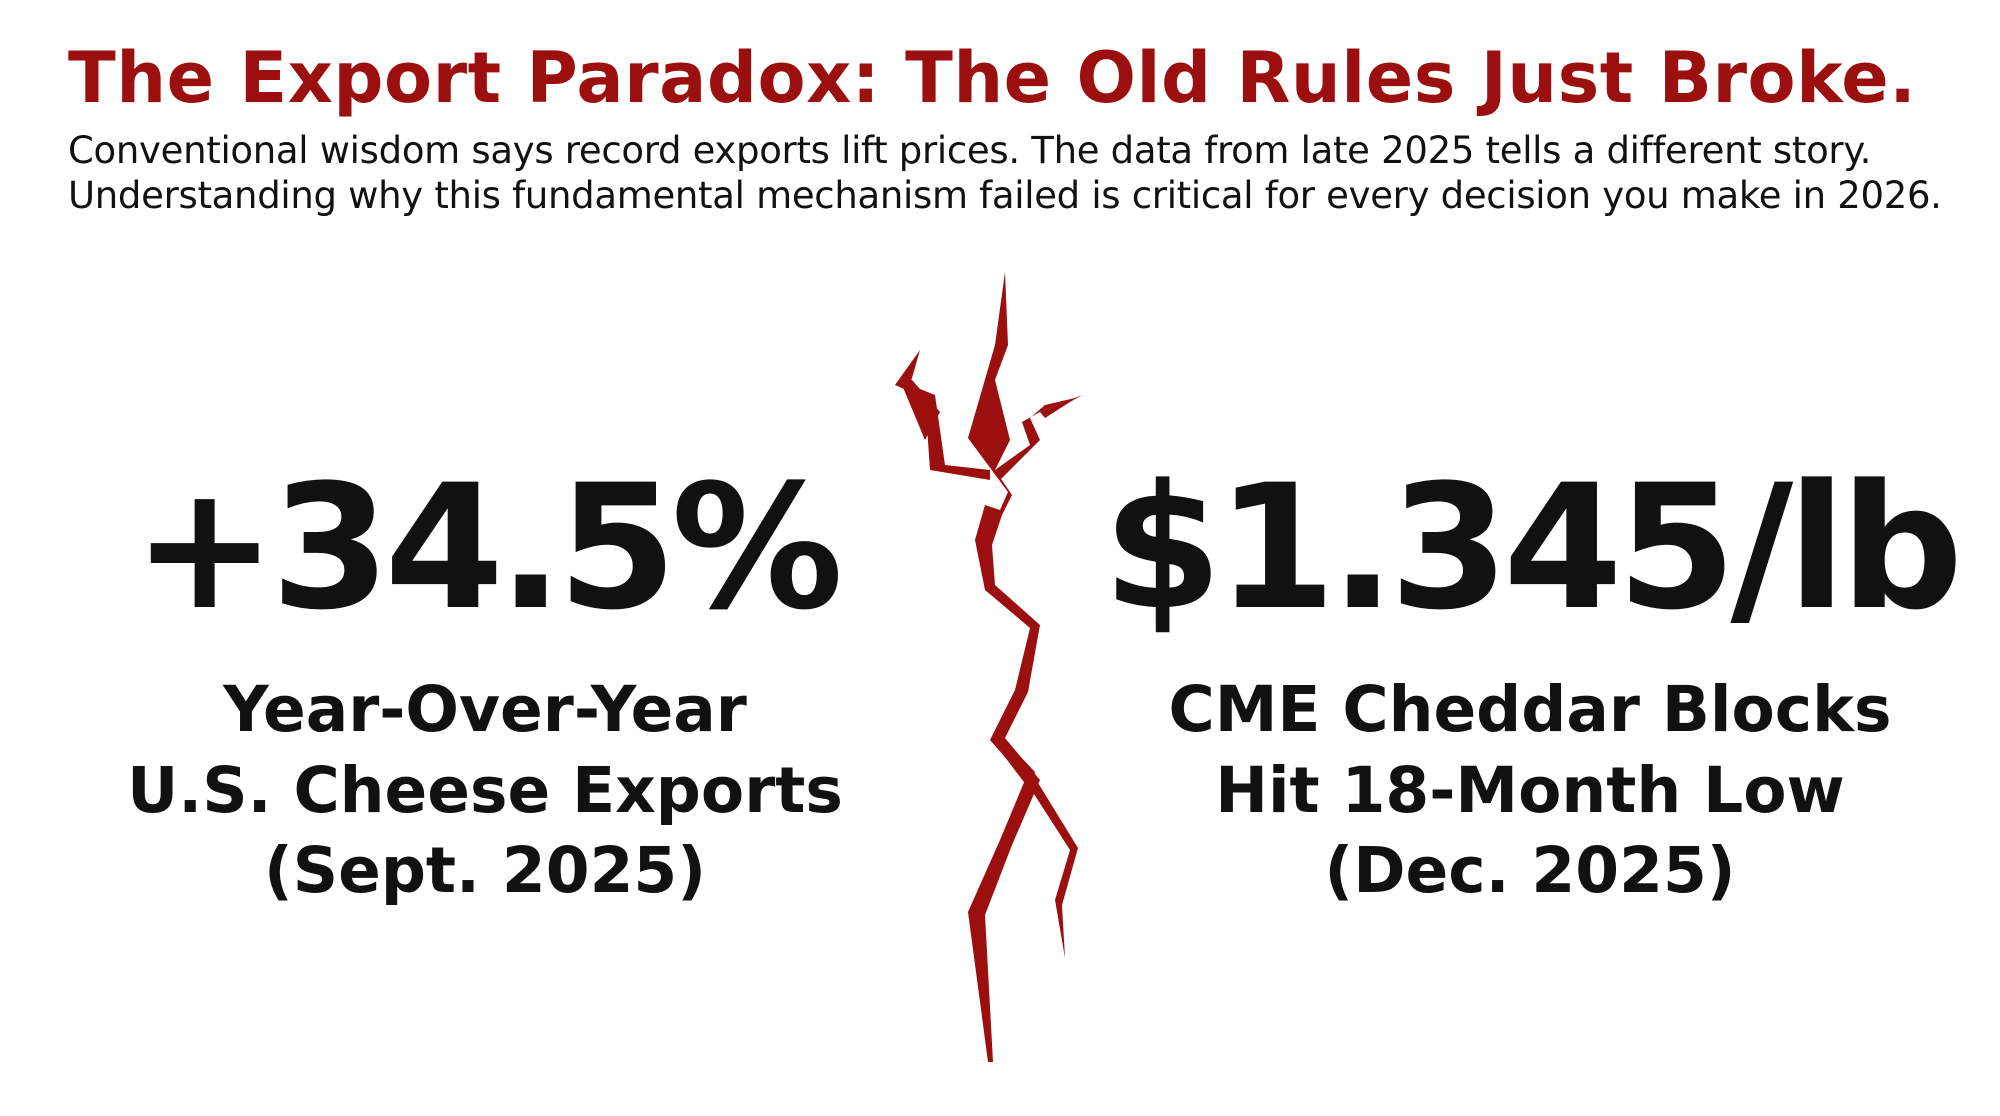 The width and height of the screenshot is (2000, 1116). I want to click on caption-line: Year-Over-Year, so click(485, 709).